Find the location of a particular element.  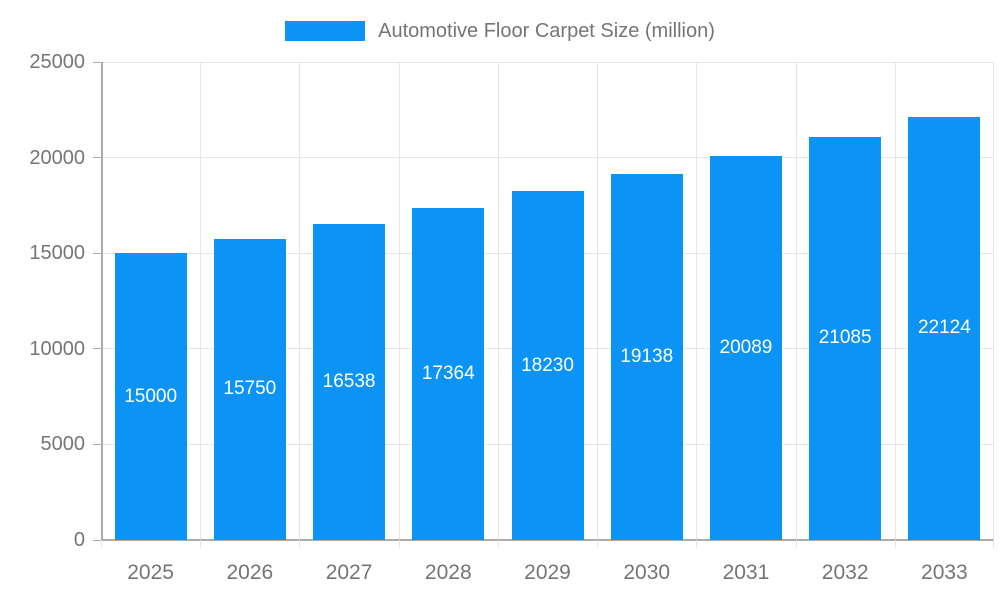

bar-value-label: 19138 is located at coordinates (647, 357).